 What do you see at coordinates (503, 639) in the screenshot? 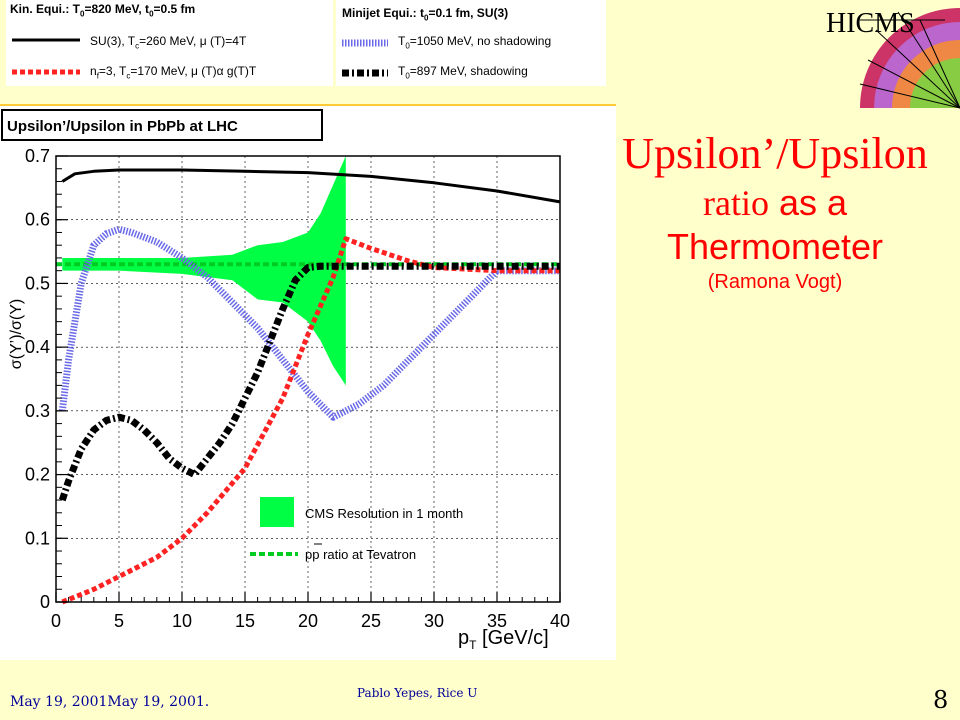
I see `x-axis-label: pT [GeV/c]` at bounding box center [503, 639].